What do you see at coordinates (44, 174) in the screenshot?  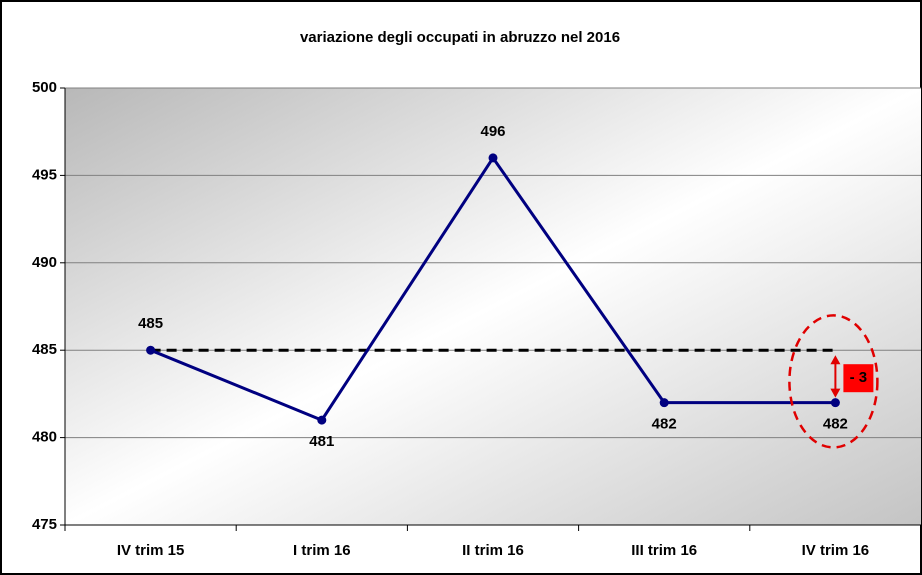 I see `y-tick-label: 495` at bounding box center [44, 174].